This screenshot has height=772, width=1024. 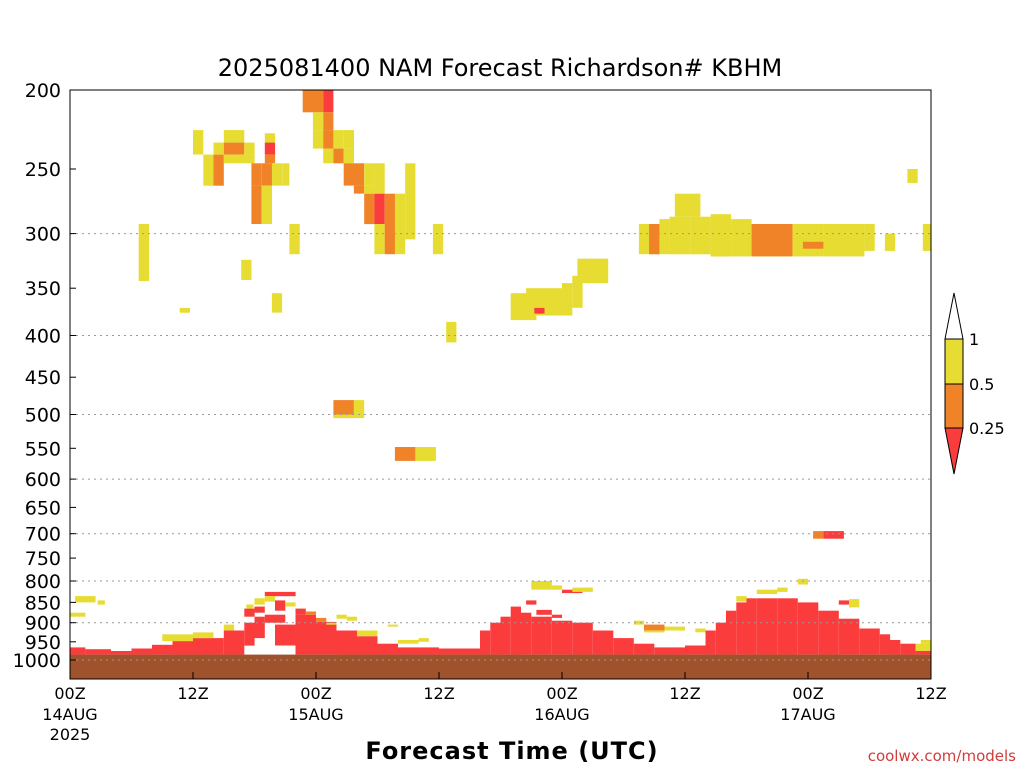 I want to click on ground-layer, so click(x=500, y=666).